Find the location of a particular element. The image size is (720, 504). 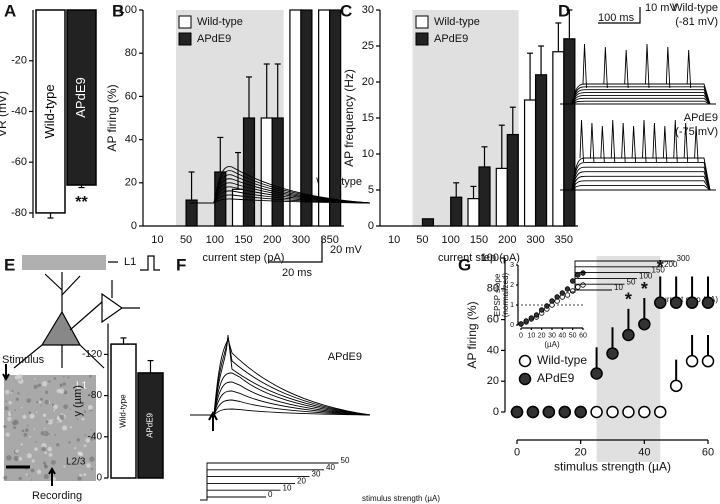

trace-label: Wild-type is located at coordinates (695, 8).